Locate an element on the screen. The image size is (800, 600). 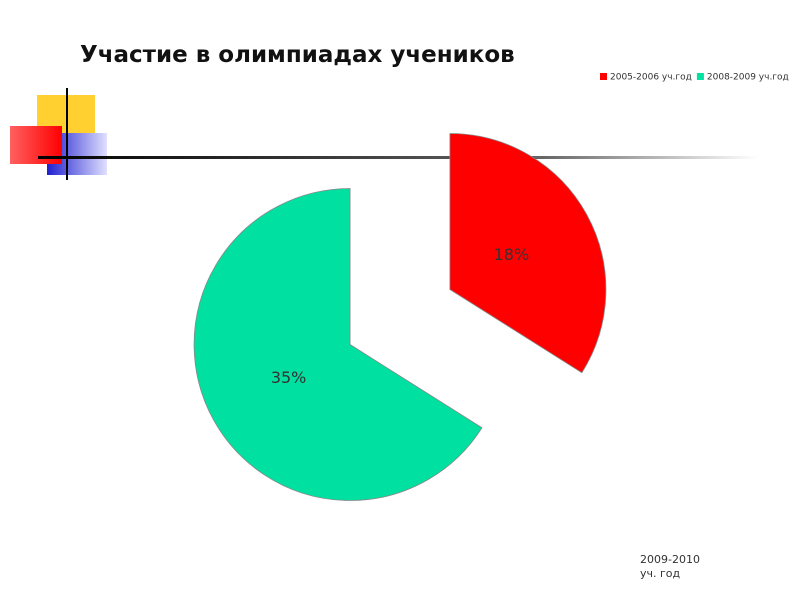
legend-label: 2005-2006 уч.год is located at coordinates (651, 78).